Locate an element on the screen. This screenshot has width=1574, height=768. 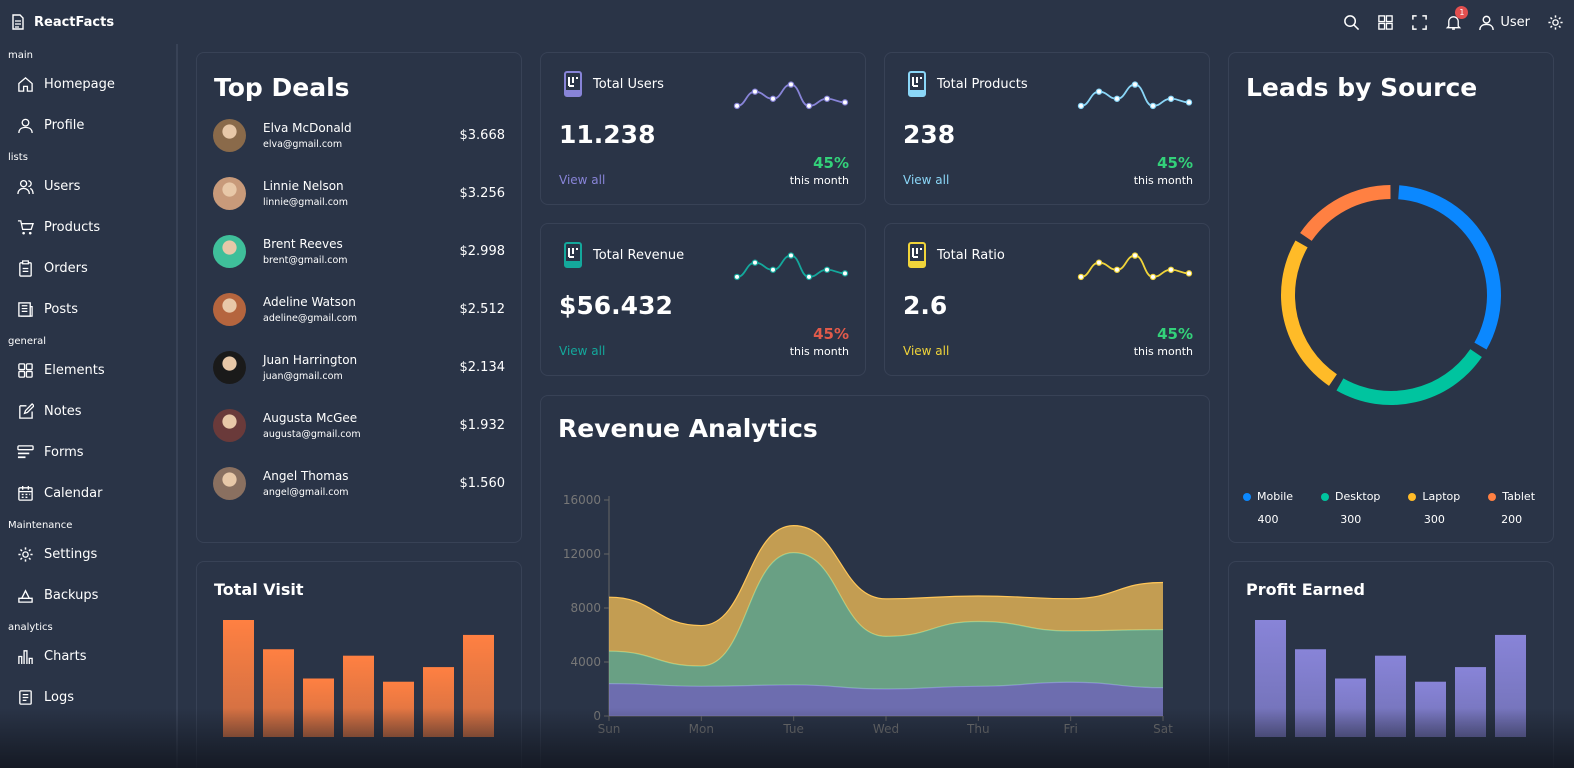
deal-name: Augusta McGee is located at coordinates (310, 417).